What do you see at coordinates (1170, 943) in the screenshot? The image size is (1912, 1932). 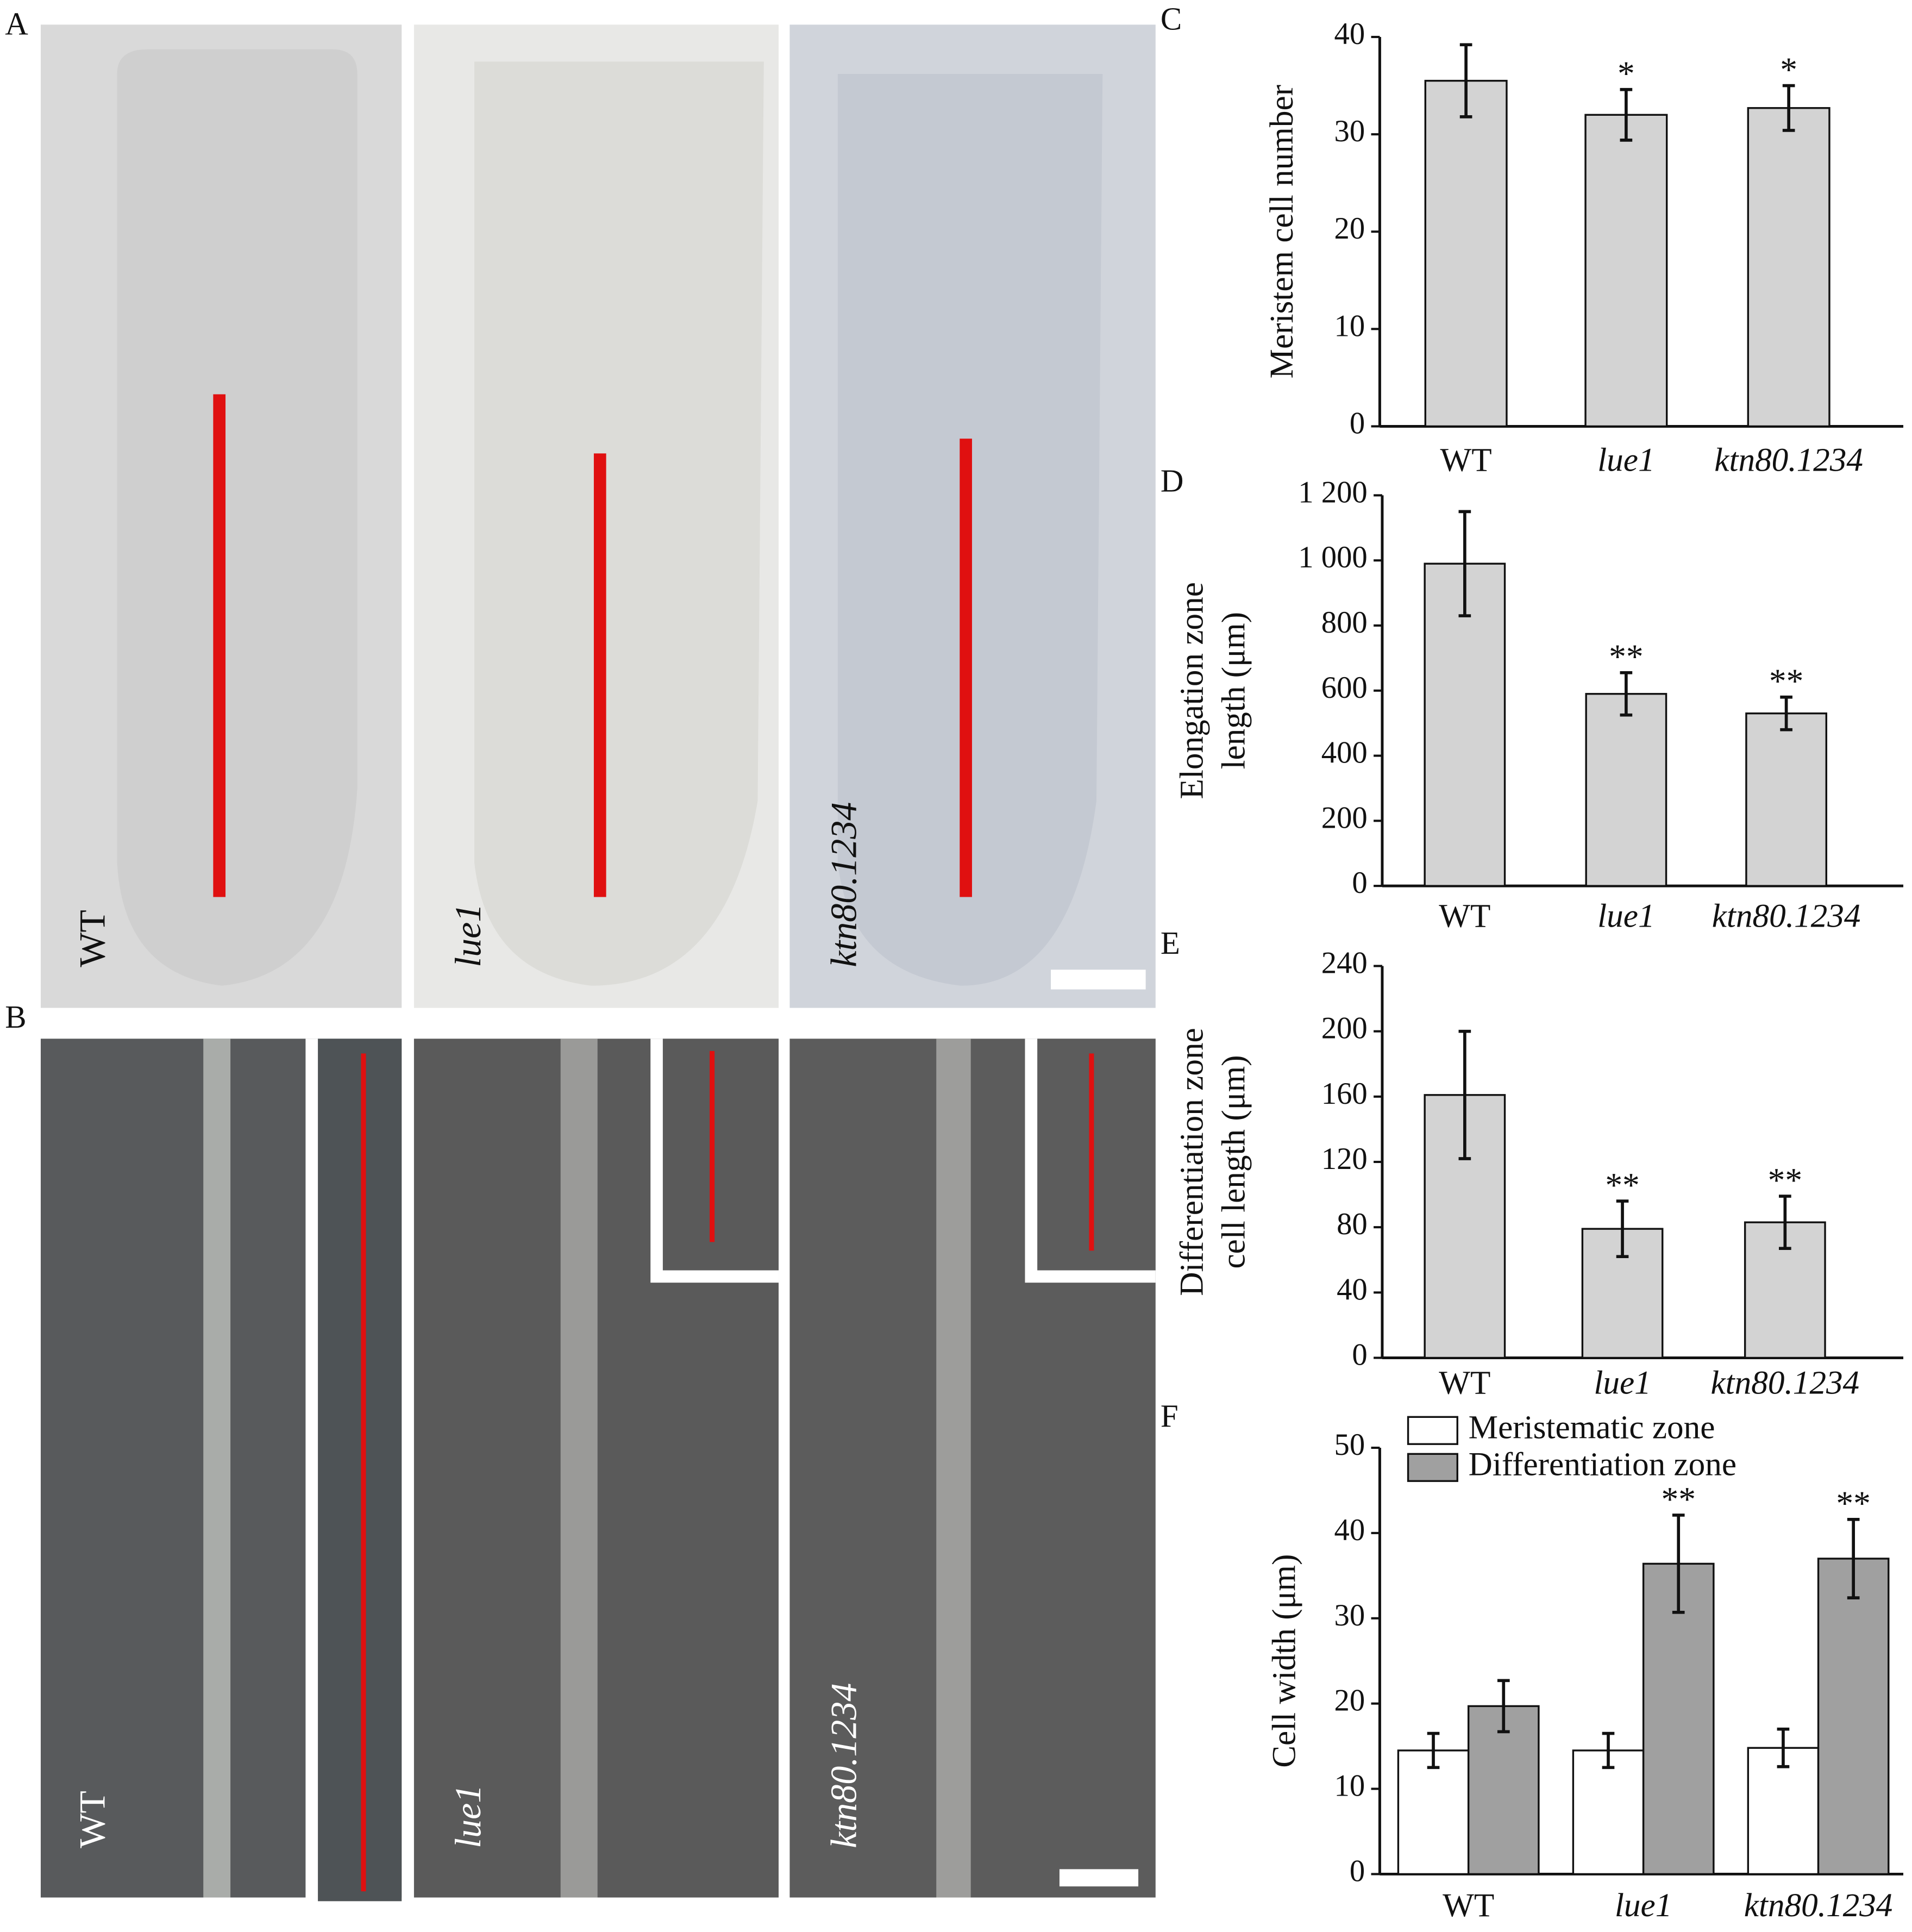 I see `panel-letter: E` at bounding box center [1170, 943].